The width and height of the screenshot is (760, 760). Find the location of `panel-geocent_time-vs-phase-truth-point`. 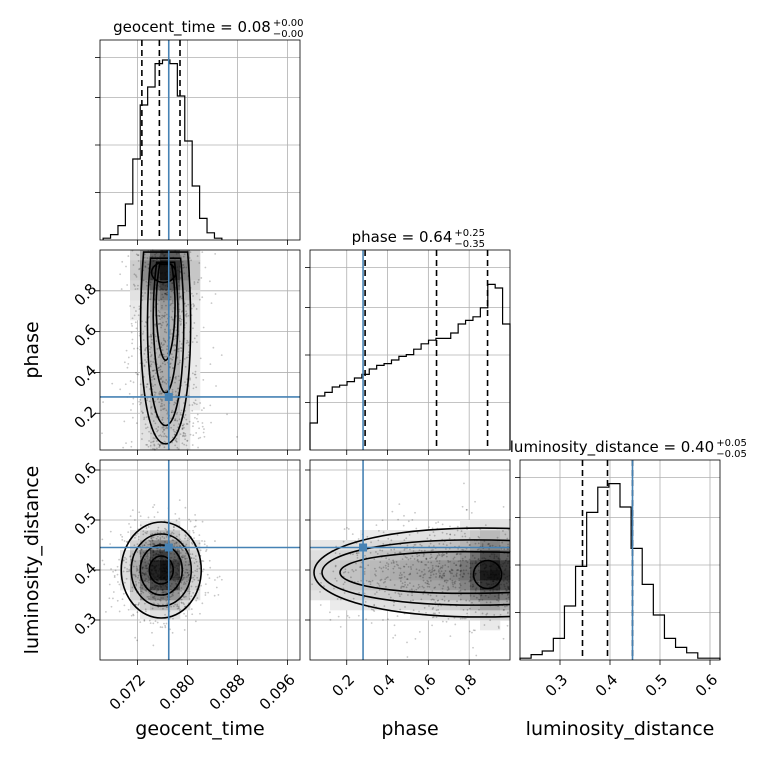

panel-geocent_time-vs-phase-truth-point is located at coordinates (168, 396).